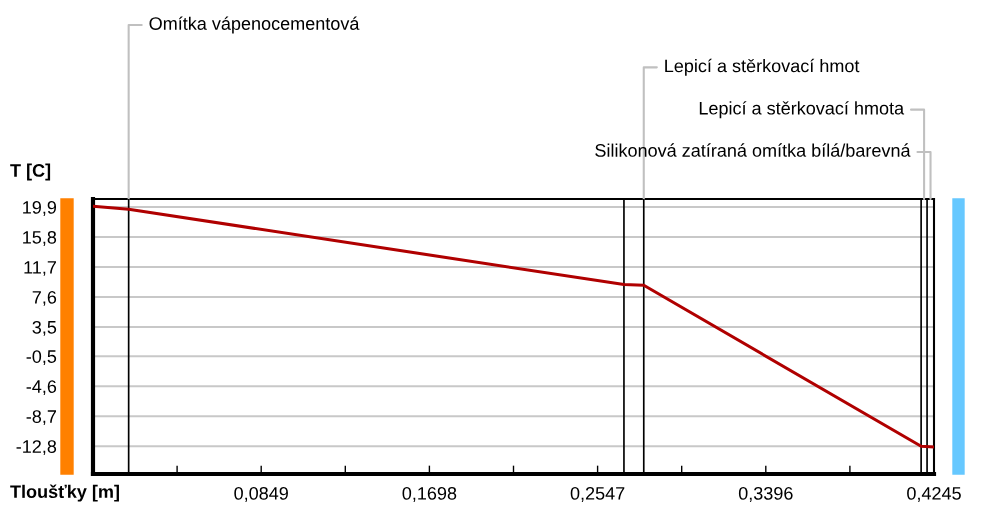 This screenshot has height=508, width=1006. What do you see at coordinates (802, 110) in the screenshot?
I see `ref-line-label: Lepicí a stěrkovací hmota` at bounding box center [802, 110].